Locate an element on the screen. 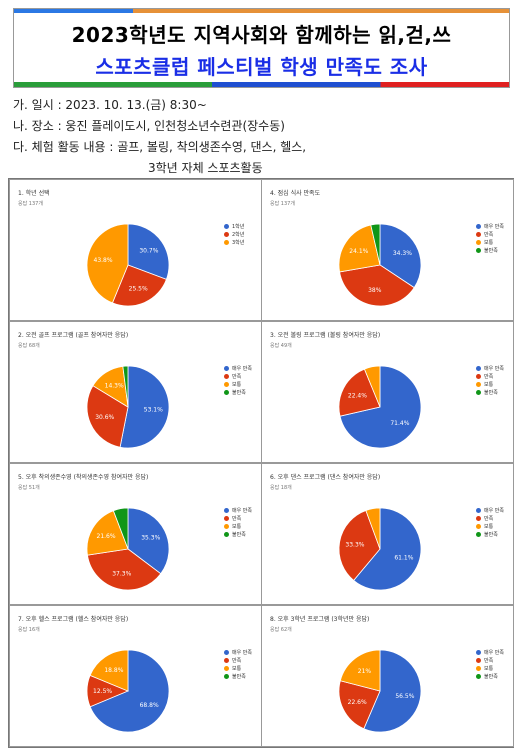 This screenshot has width=523, height=755. pie-slice-label: 18.8% is located at coordinates (113, 670).